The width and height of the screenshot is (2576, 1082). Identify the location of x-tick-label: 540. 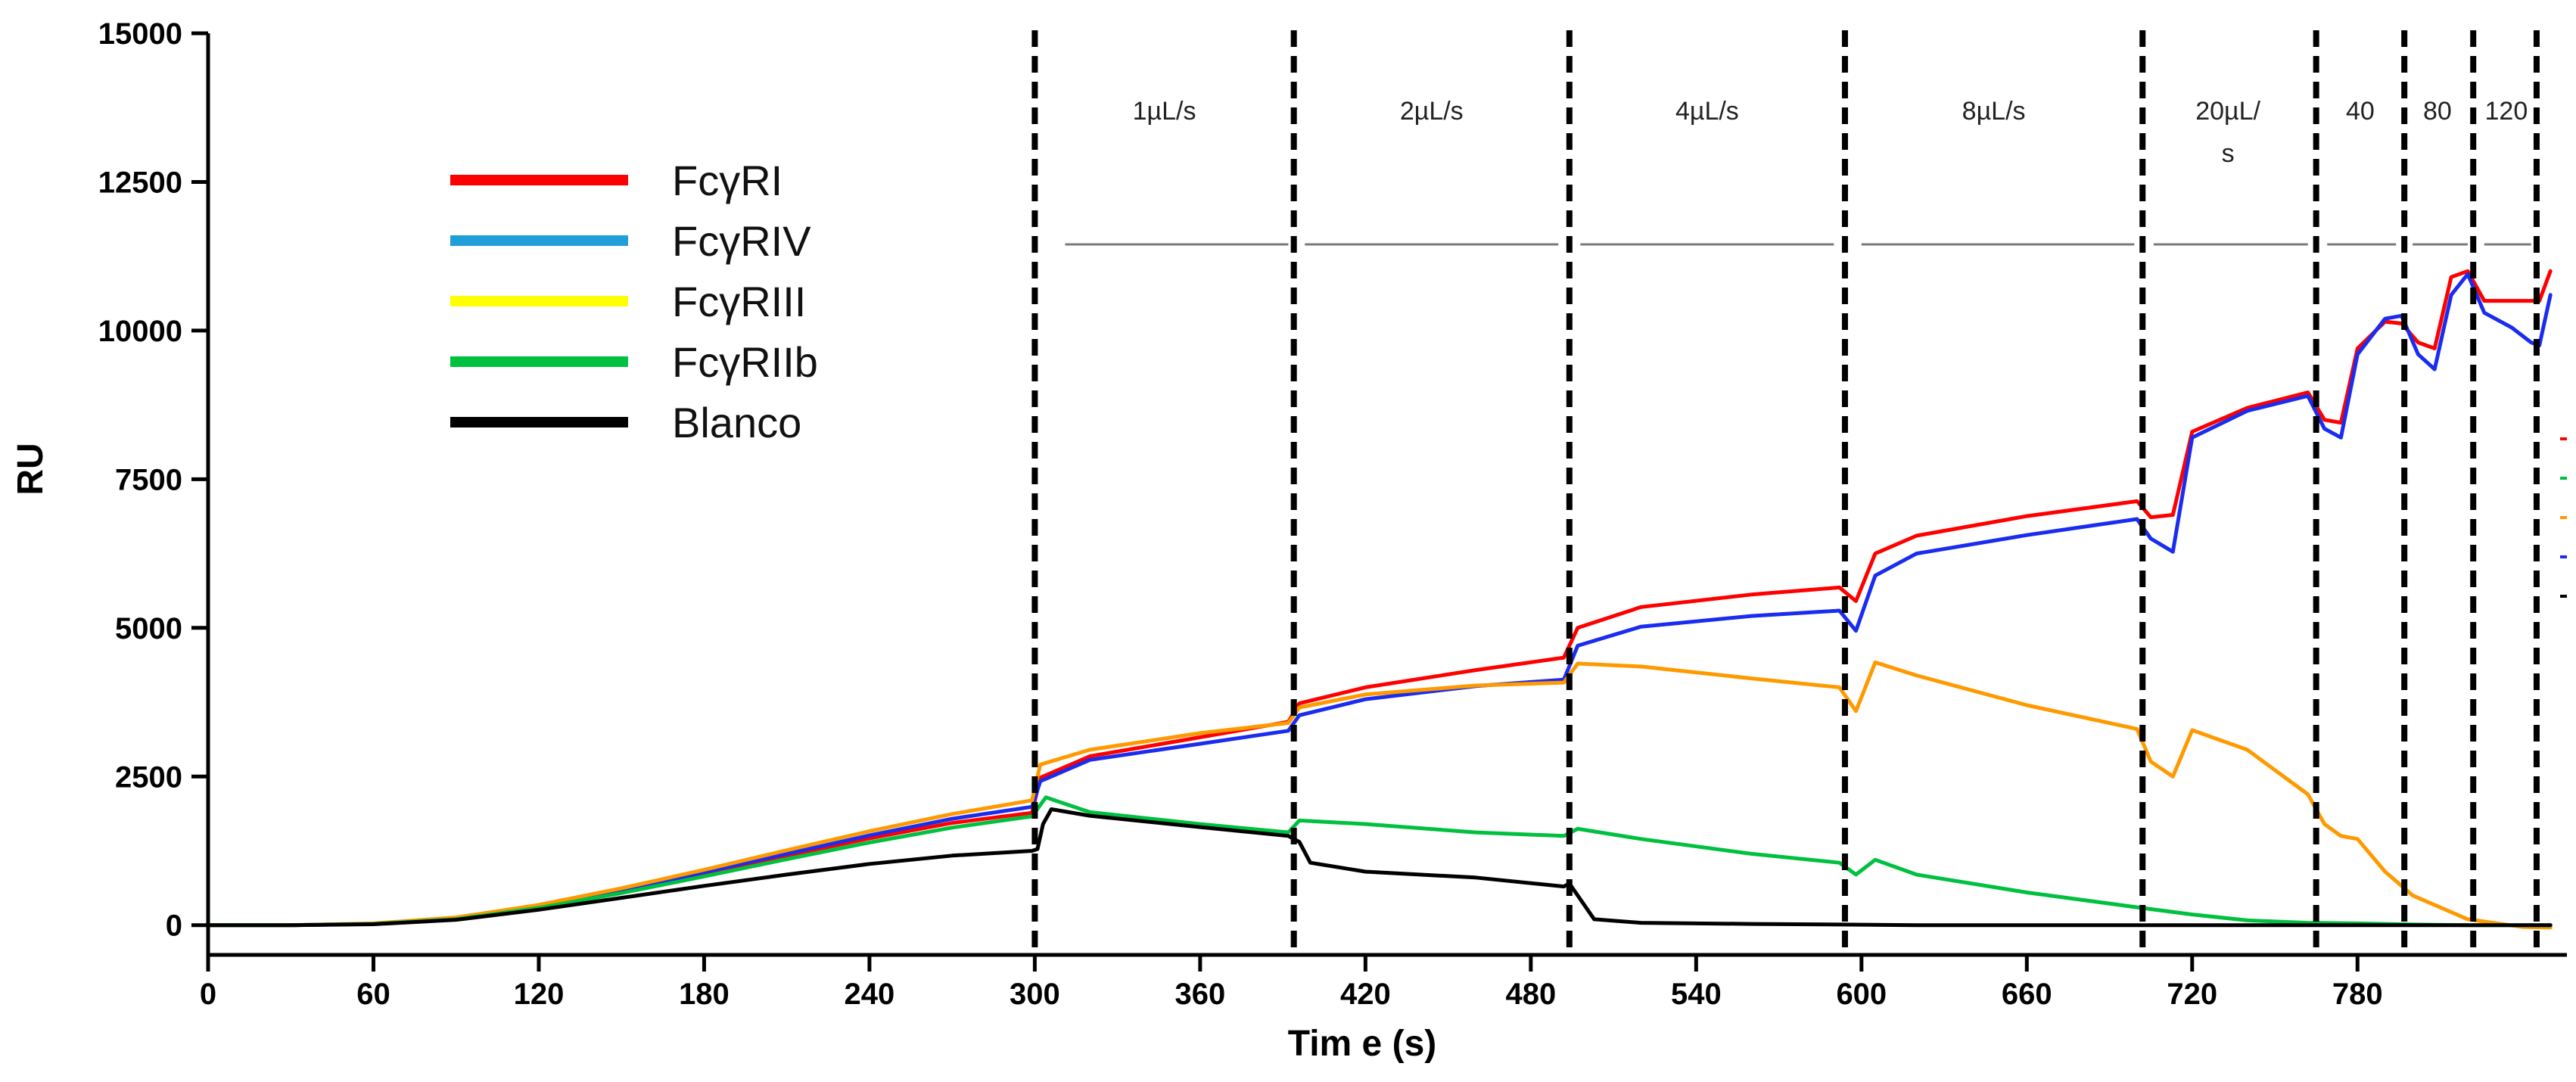
(1697, 995).